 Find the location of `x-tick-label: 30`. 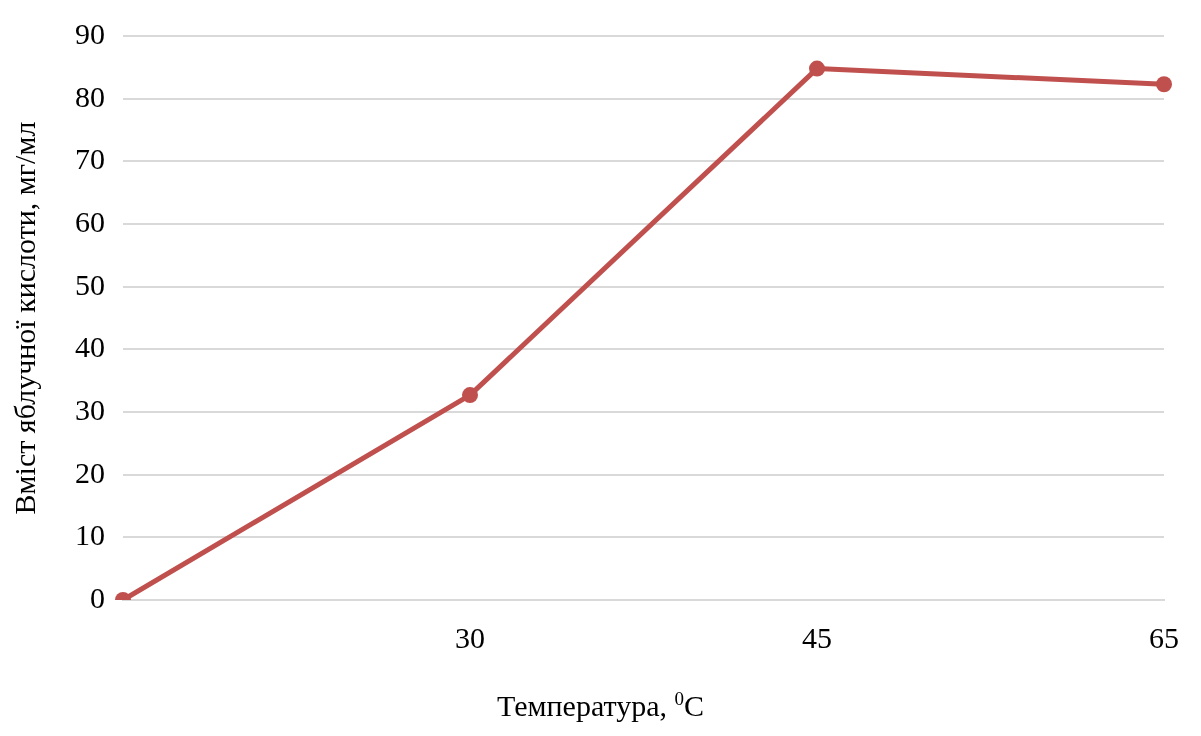

x-tick-label: 30 is located at coordinates (470, 637).